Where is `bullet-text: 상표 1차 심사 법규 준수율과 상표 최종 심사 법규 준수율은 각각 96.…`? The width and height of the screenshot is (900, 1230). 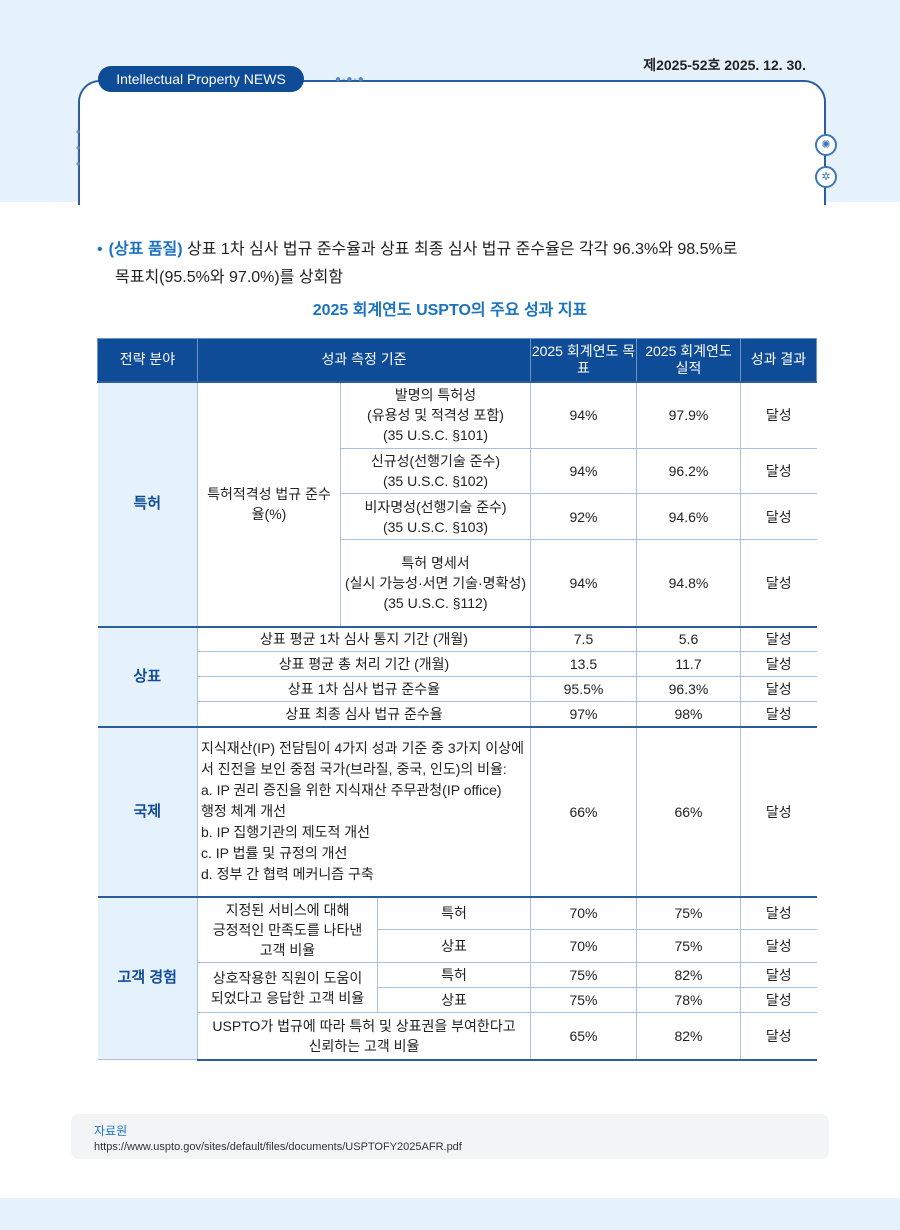 bullet-text: 상표 1차 심사 법규 준수율과 상표 최종 심사 법규 준수율은 각각 96.… is located at coordinates (460, 249).